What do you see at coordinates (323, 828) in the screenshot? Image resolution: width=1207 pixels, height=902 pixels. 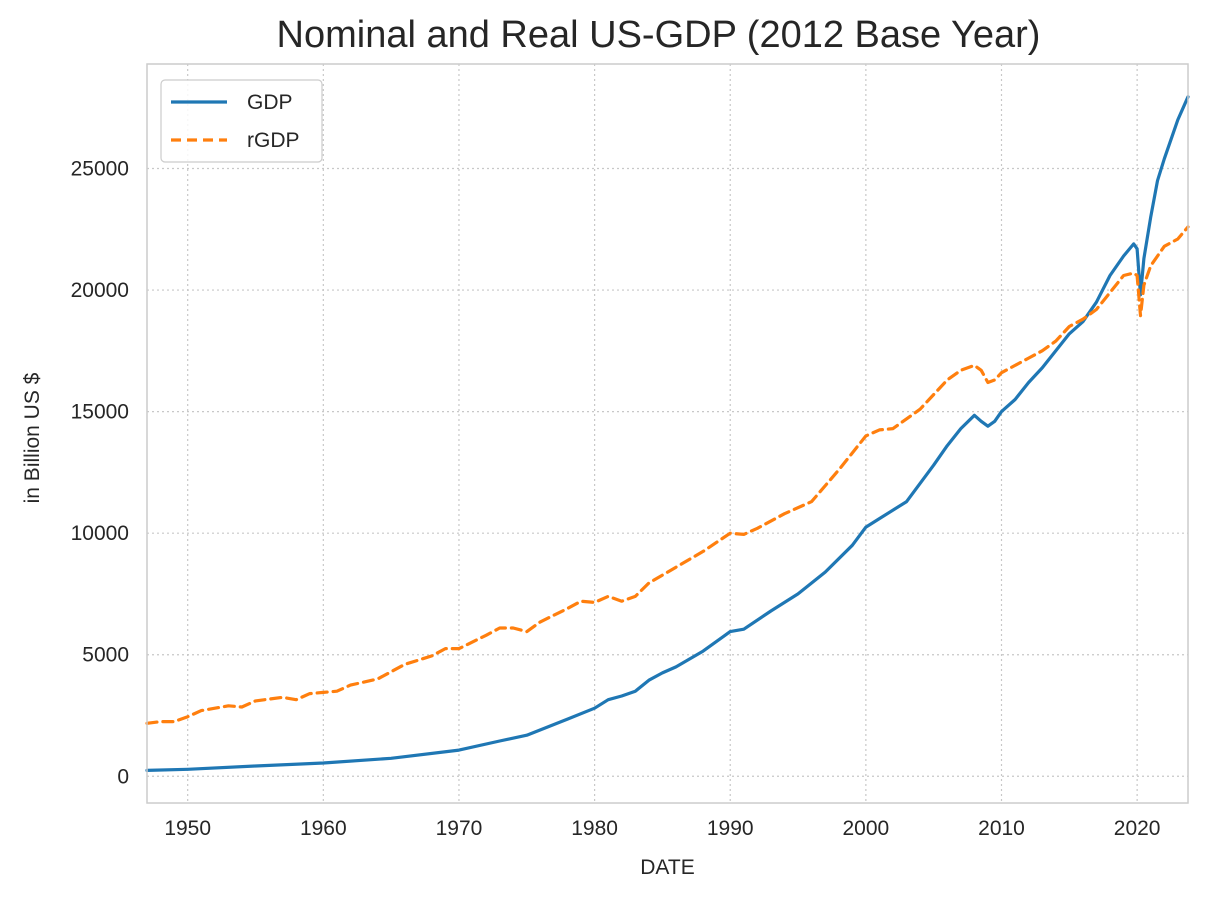 I see `x-tick-label: 1960` at bounding box center [323, 828].